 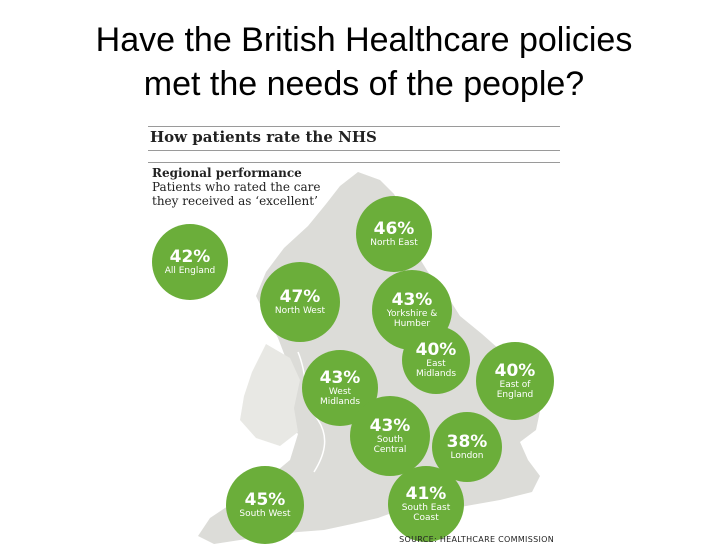 What do you see at coordinates (265, 500) in the screenshot?
I see `region-value: 45%` at bounding box center [265, 500].